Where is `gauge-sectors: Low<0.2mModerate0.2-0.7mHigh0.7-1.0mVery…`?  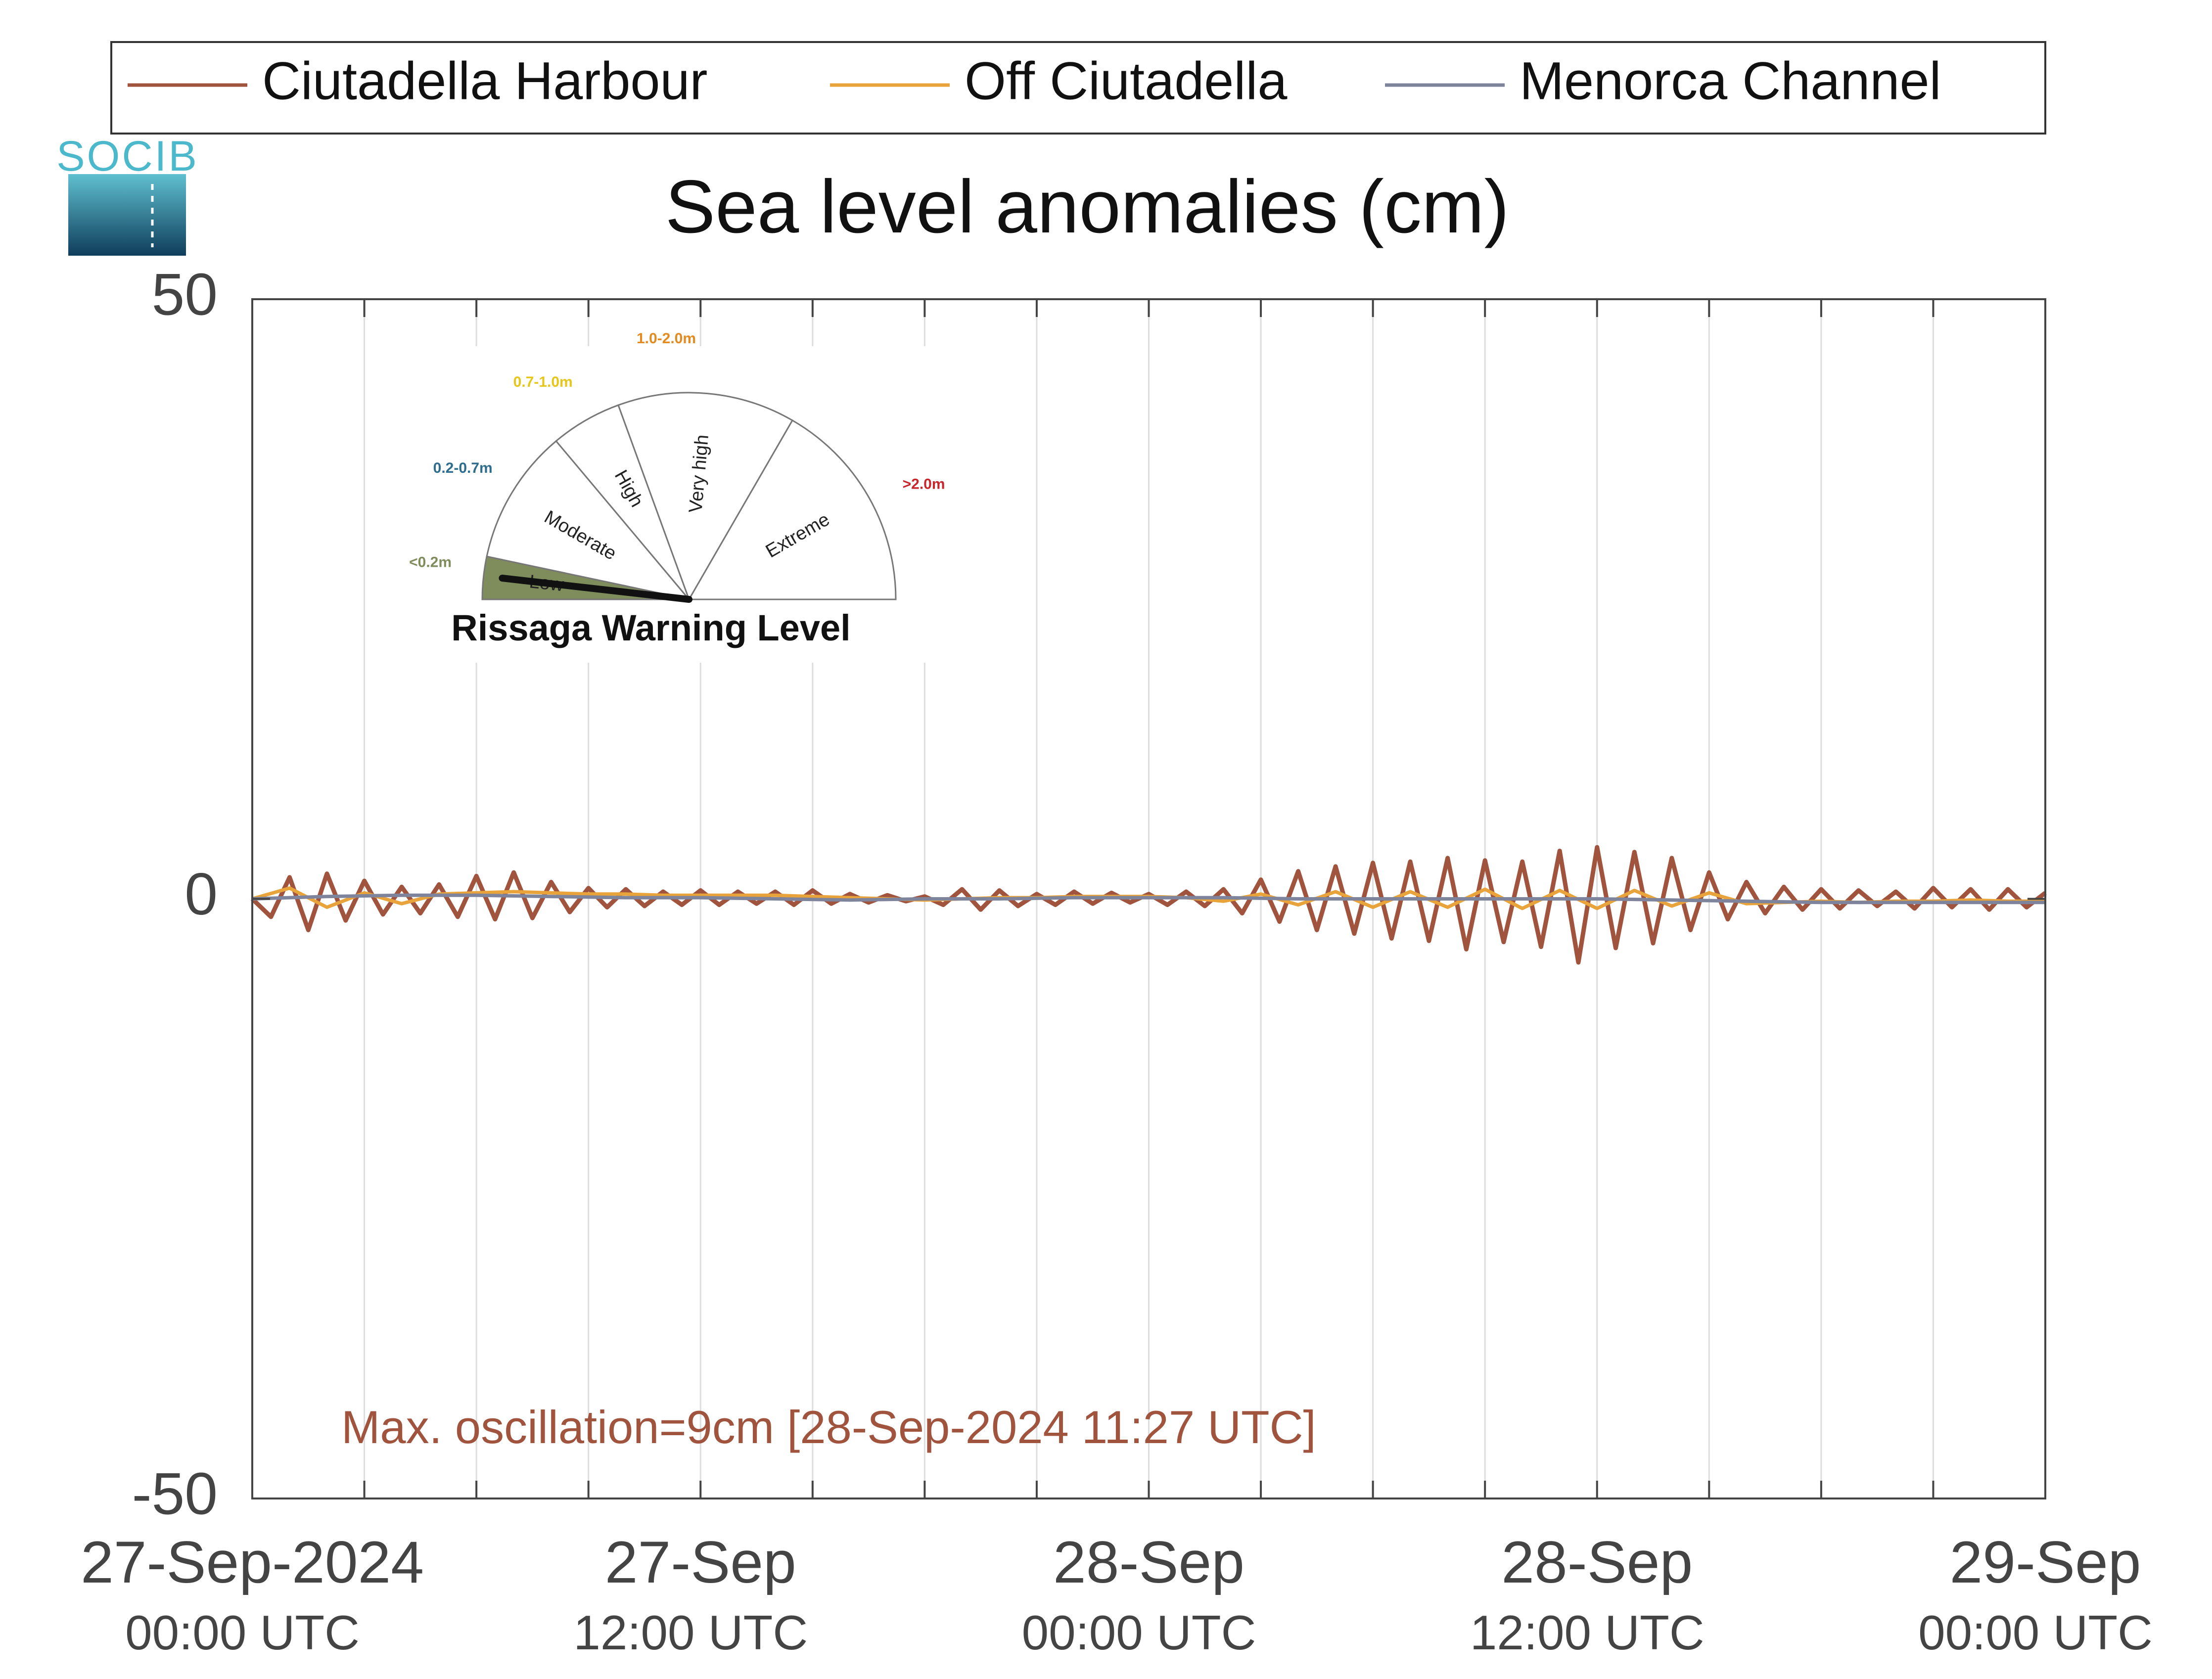
gauge-sectors: Low<0.2mModerate0.2-0.7mHigh0.7-1.0mVery… is located at coordinates (677, 466).